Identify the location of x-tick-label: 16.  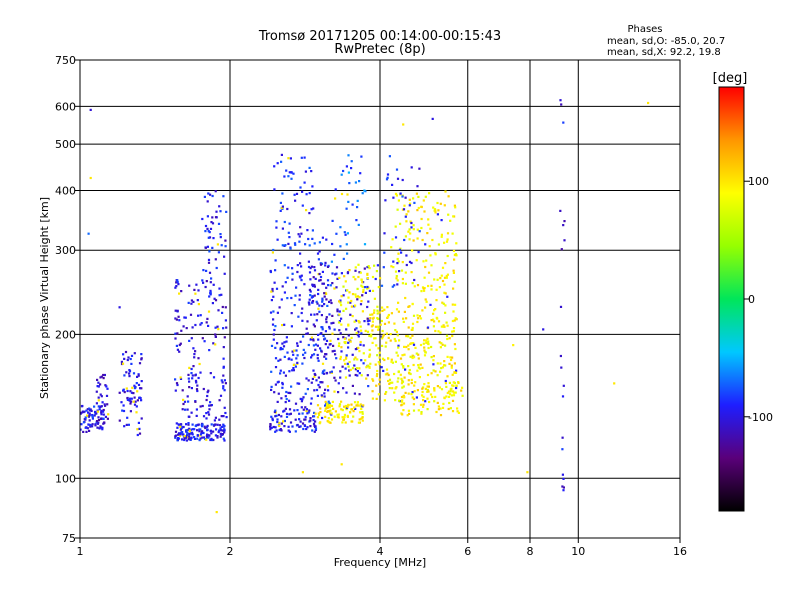
(680, 551).